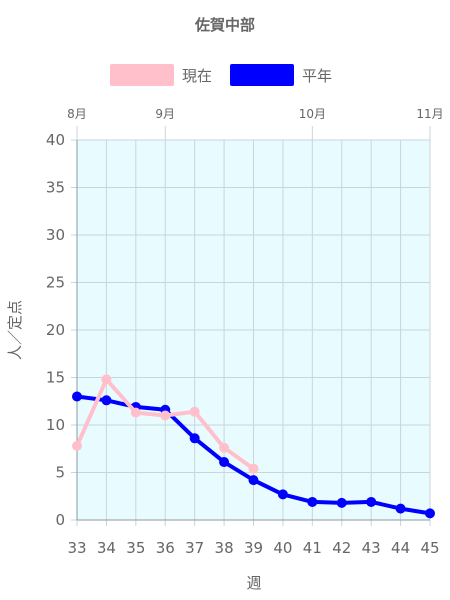  Describe the element at coordinates (253, 583) in the screenshot. I see `x-axis-label: 週` at that location.